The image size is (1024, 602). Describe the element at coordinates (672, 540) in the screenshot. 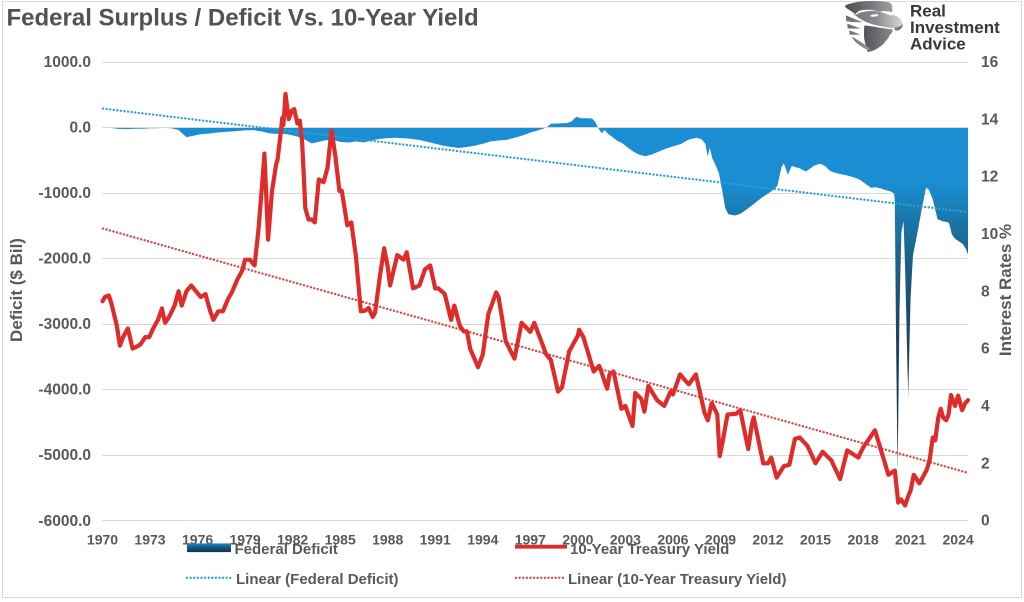

I see `svg-text: 2006` at that location.